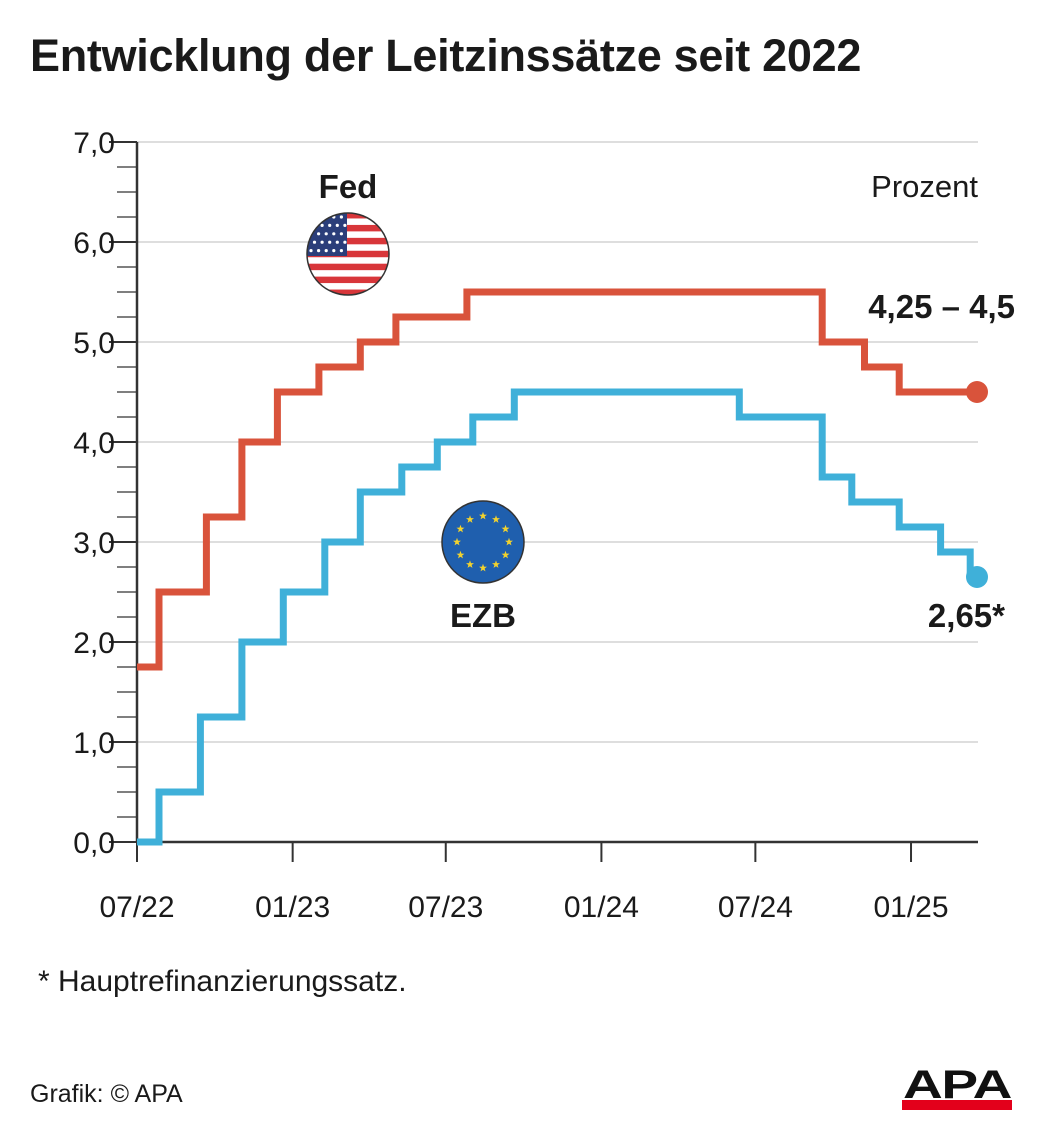  Describe the element at coordinates (348, 186) in the screenshot. I see `fed-series-label: Fed` at that location.